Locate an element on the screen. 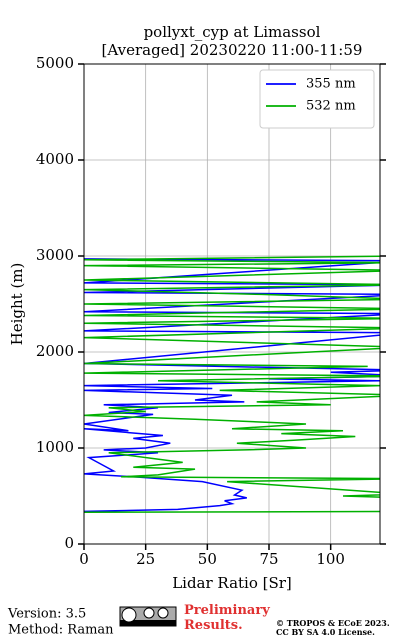 This screenshot has width=400, height=640. y-tick-label: 5000 is located at coordinates (55, 63).